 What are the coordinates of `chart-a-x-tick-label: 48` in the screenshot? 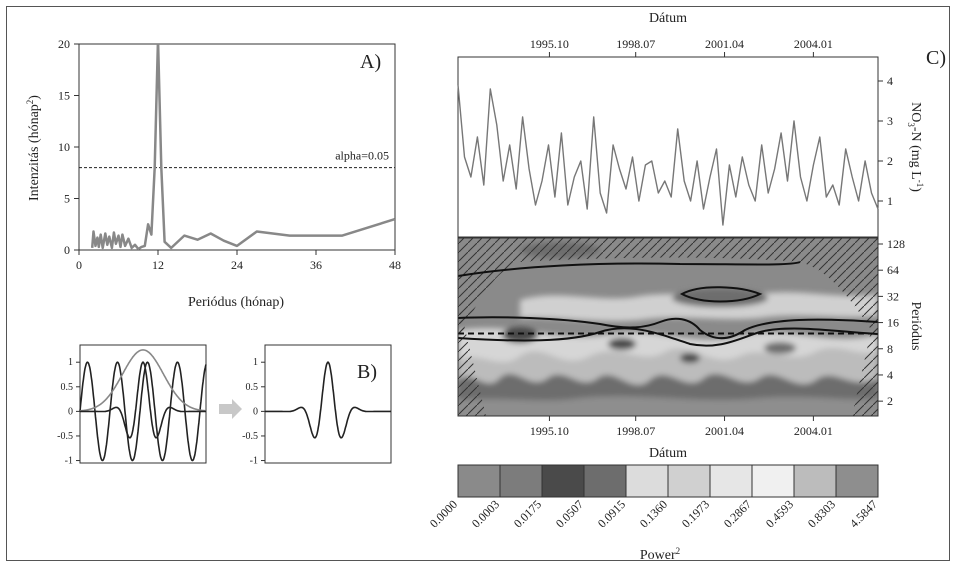 It's located at (395, 265).